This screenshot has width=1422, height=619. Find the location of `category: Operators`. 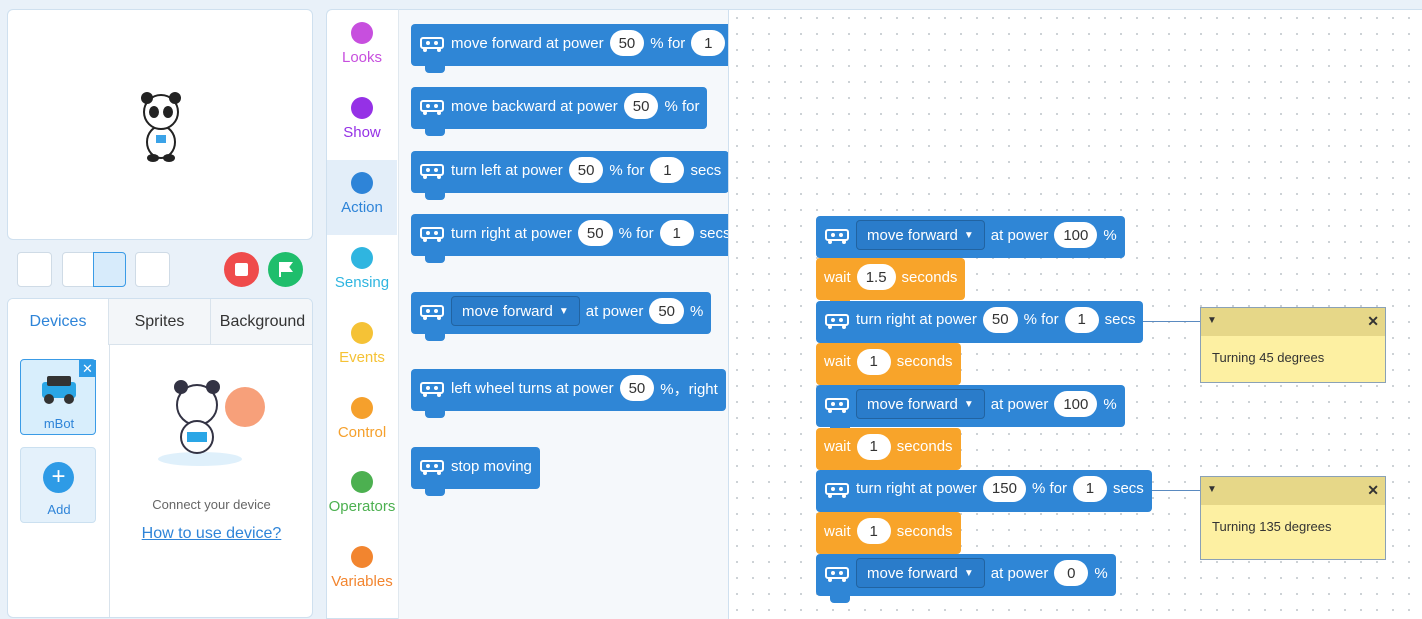

category: Operators is located at coordinates (362, 496).